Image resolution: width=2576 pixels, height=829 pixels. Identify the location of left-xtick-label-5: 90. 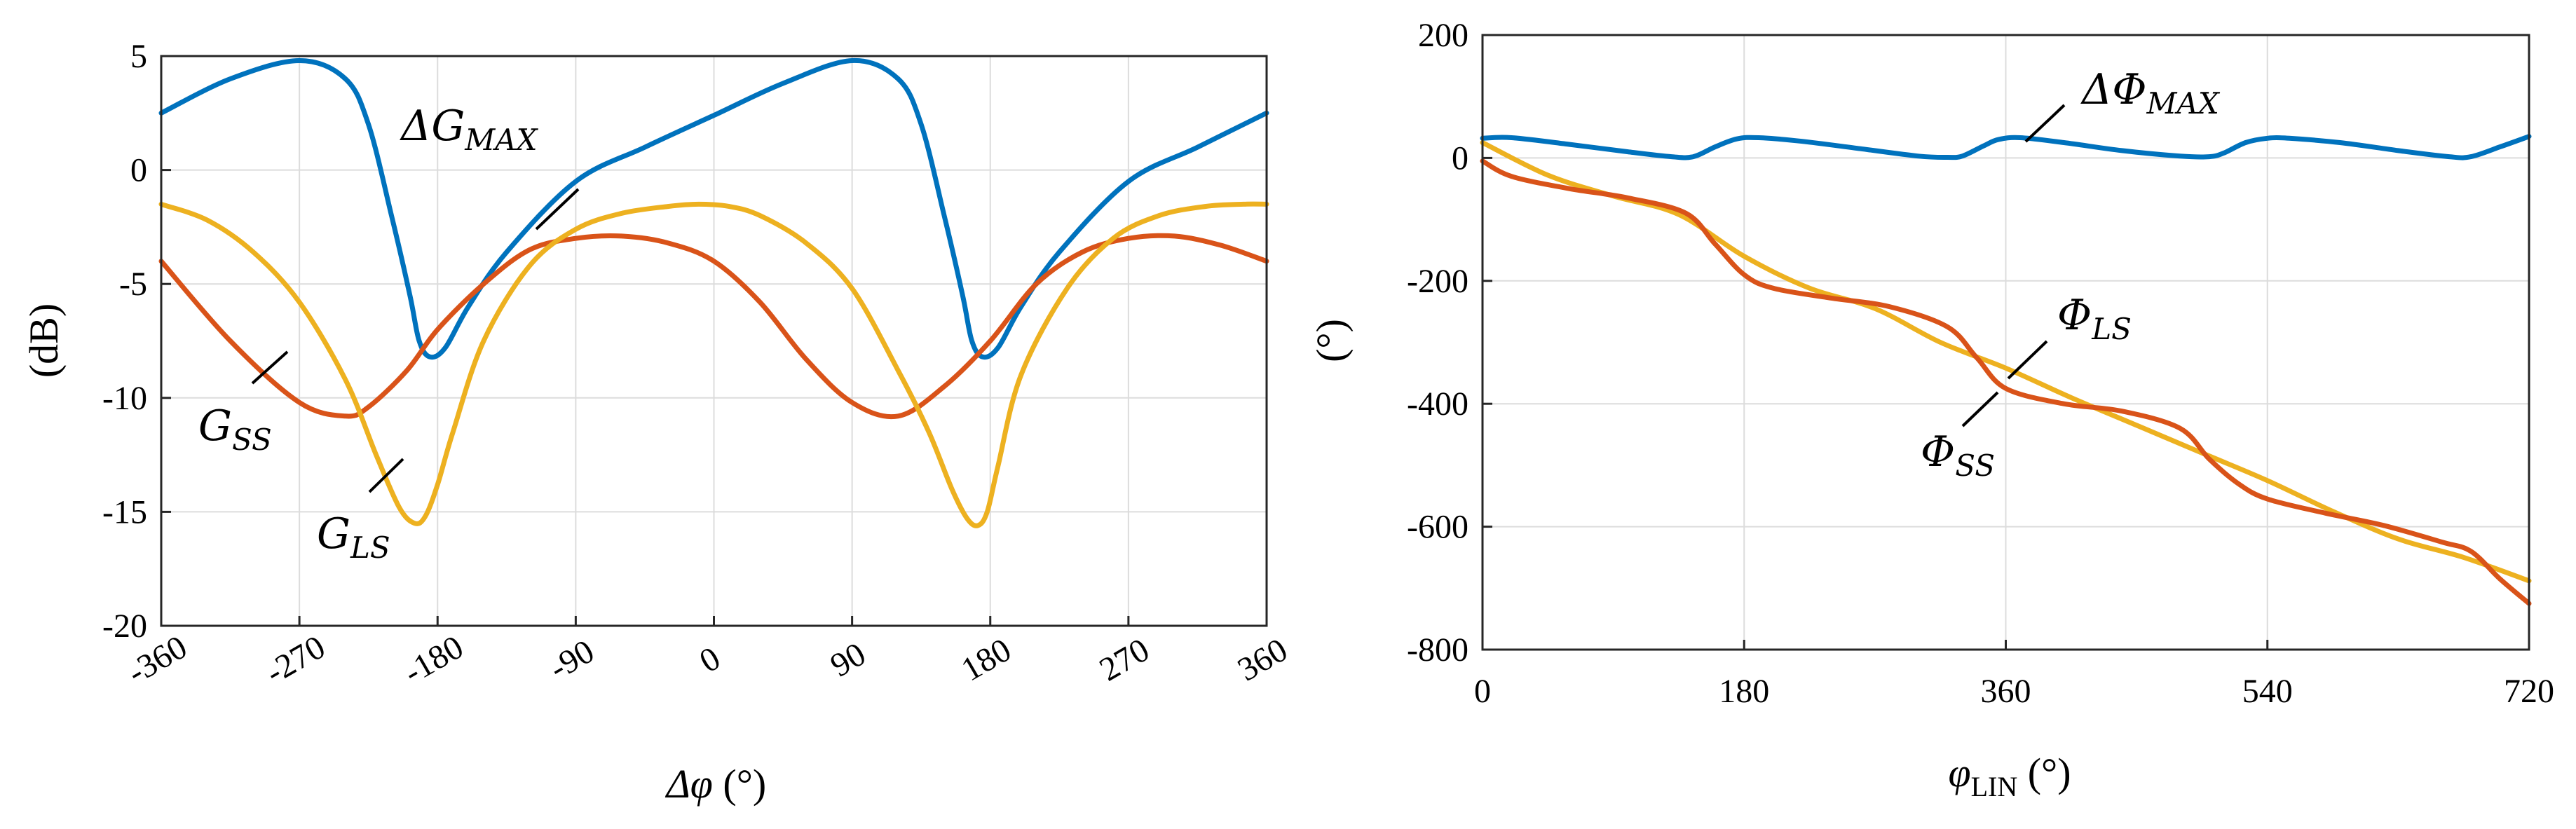
(848, 660).